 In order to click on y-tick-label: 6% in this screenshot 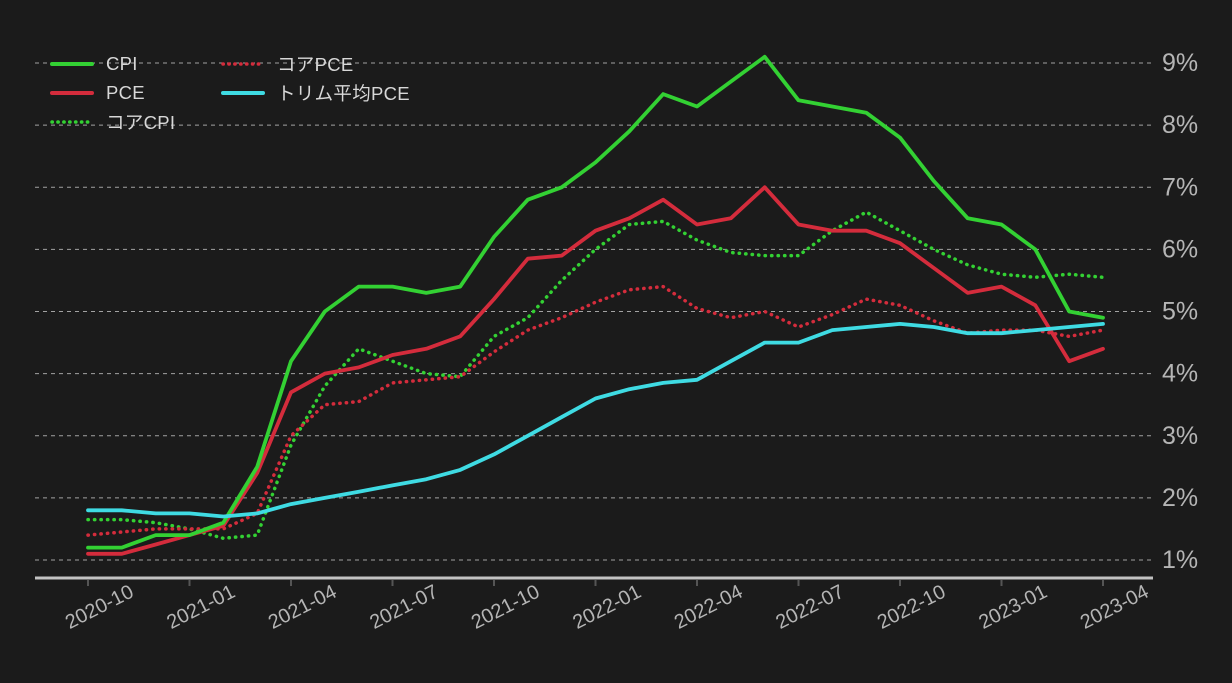, I will do `click(1180, 249)`.